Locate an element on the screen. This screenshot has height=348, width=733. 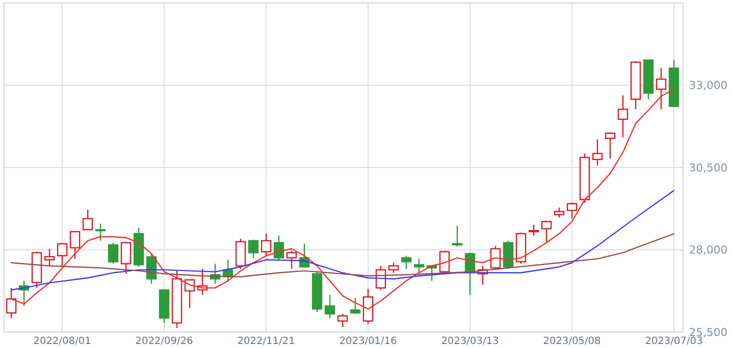
x-tick-label: 2023/03/13 is located at coordinates (470, 341).